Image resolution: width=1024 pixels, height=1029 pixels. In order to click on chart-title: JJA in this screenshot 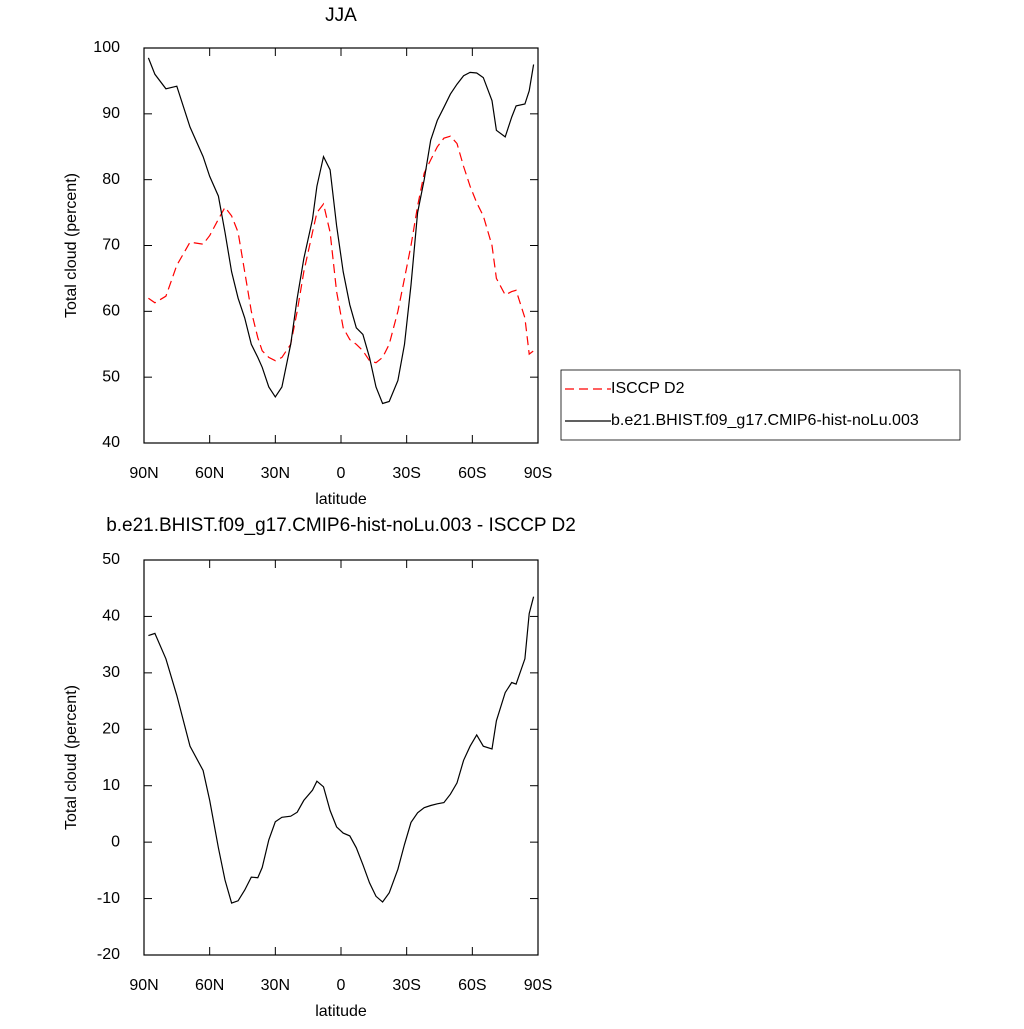, I will do `click(341, 15)`.